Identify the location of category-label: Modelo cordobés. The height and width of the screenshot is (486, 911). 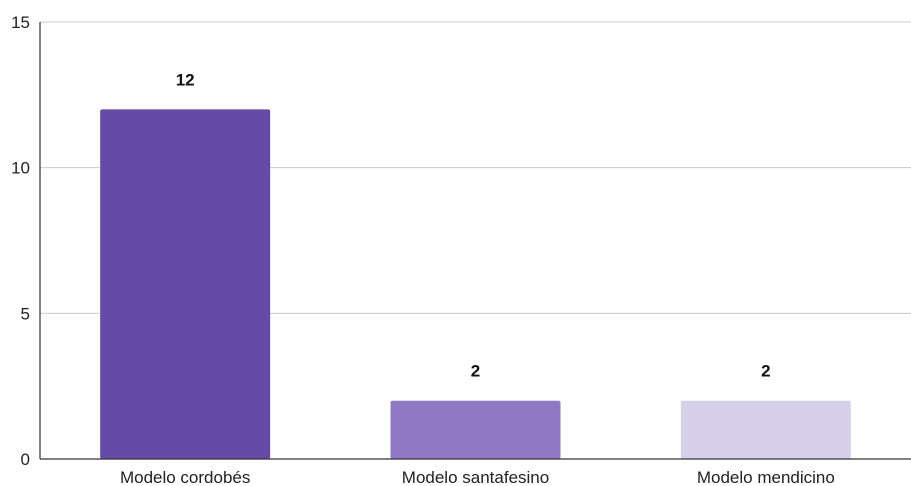
(185, 477).